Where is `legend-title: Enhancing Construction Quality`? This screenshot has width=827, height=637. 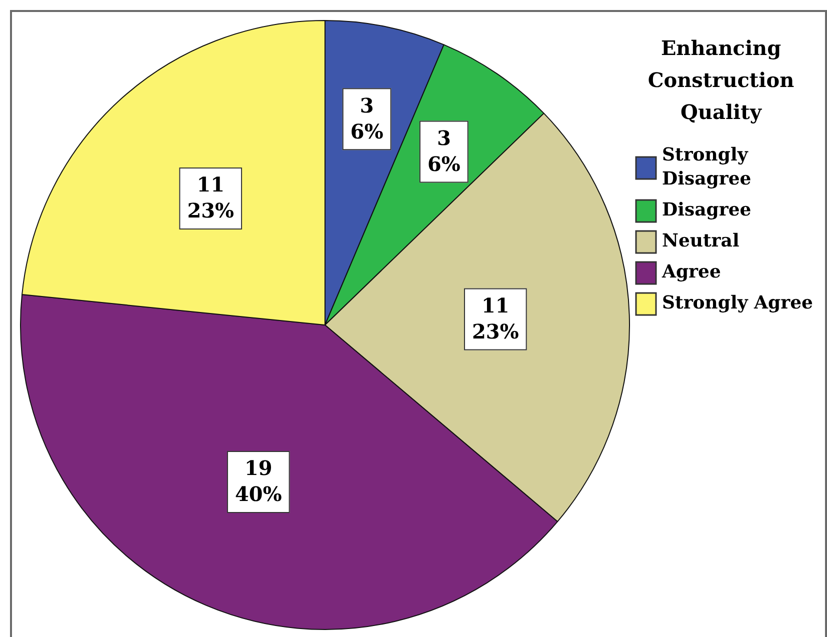
legend-title: Enhancing Construction Quality is located at coordinates (721, 80).